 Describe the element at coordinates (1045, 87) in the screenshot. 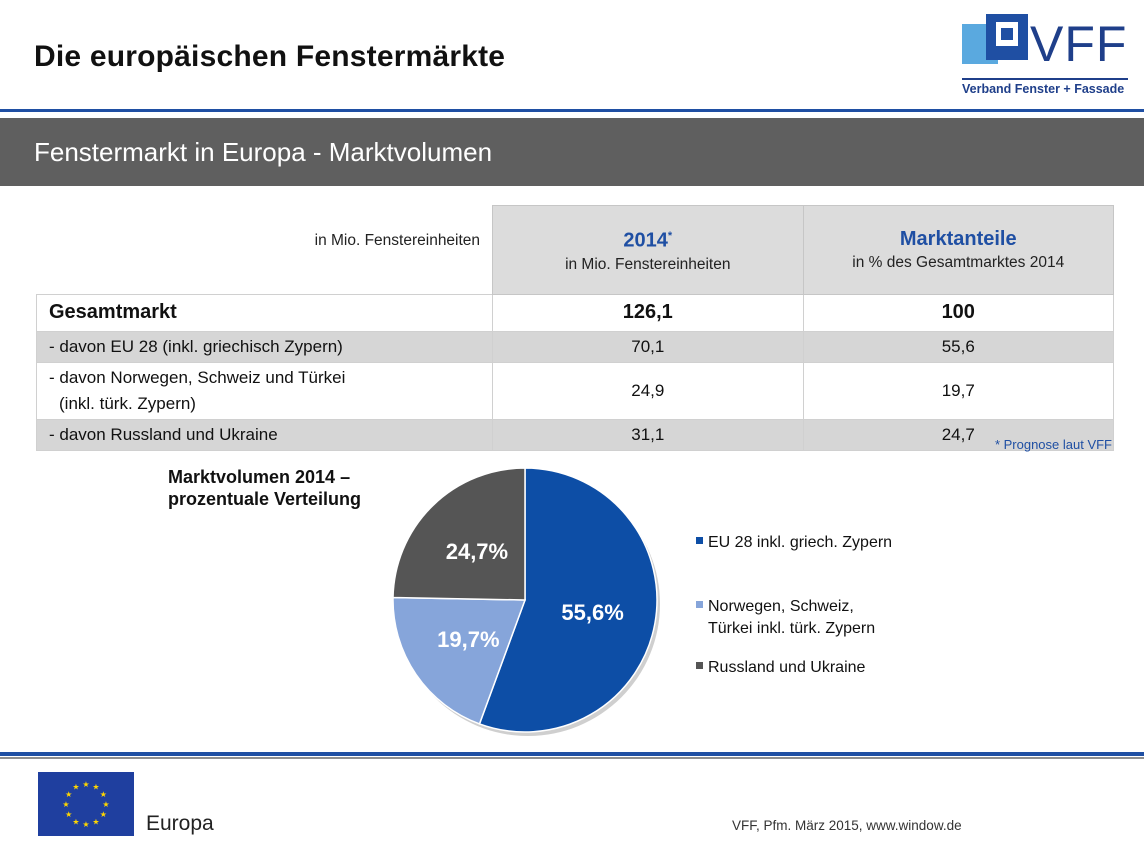

I see `logo-subtitle: Verband Fenster + Fassade` at that location.